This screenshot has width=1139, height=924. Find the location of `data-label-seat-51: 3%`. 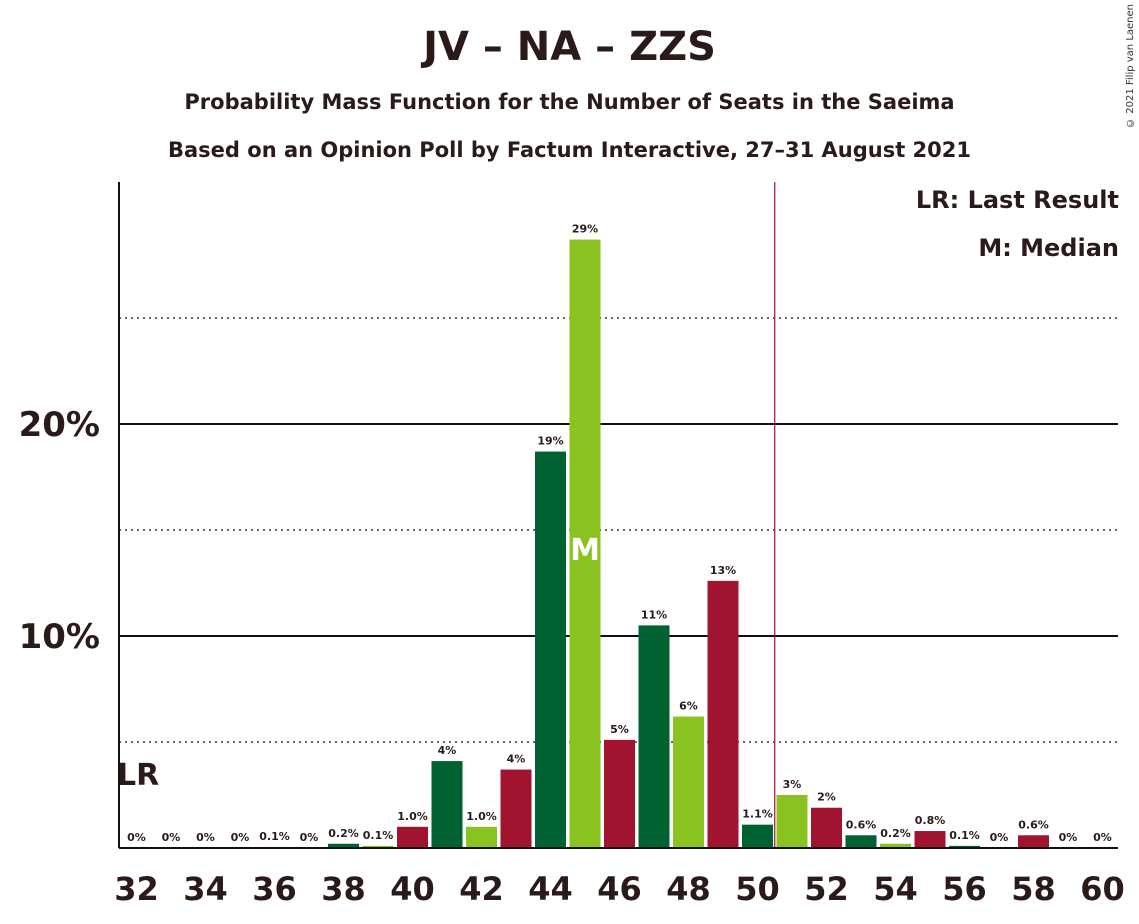

data-label-seat-51: 3% is located at coordinates (792, 784).